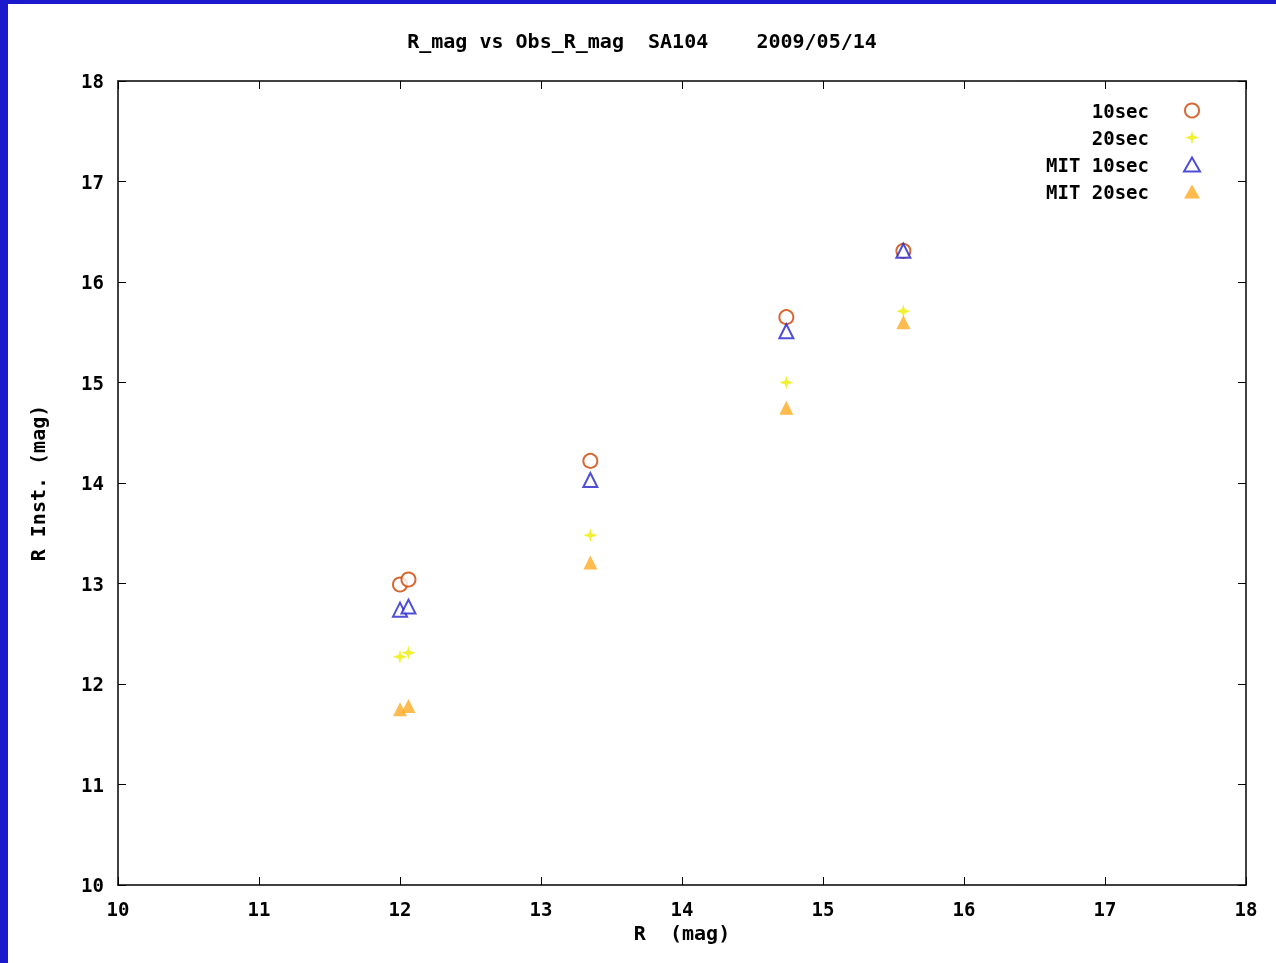  Describe the element at coordinates (682, 933) in the screenshot. I see `x-axis-title: R (mag)` at that location.